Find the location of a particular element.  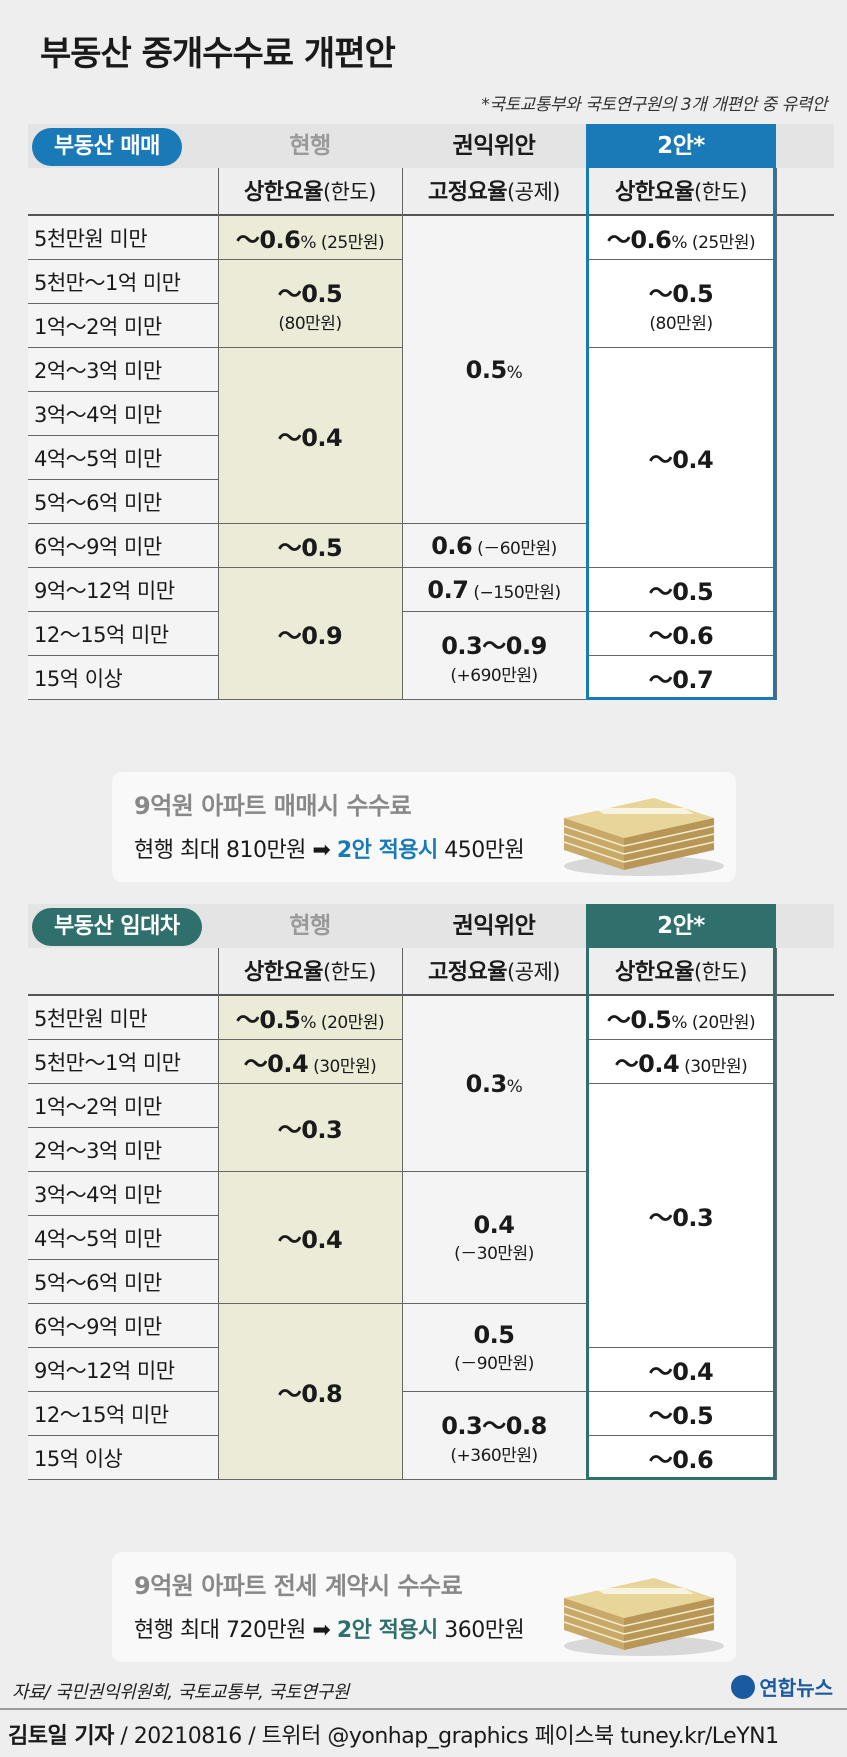

row-label: 2억～3억 미만 is located at coordinates (123, 370).